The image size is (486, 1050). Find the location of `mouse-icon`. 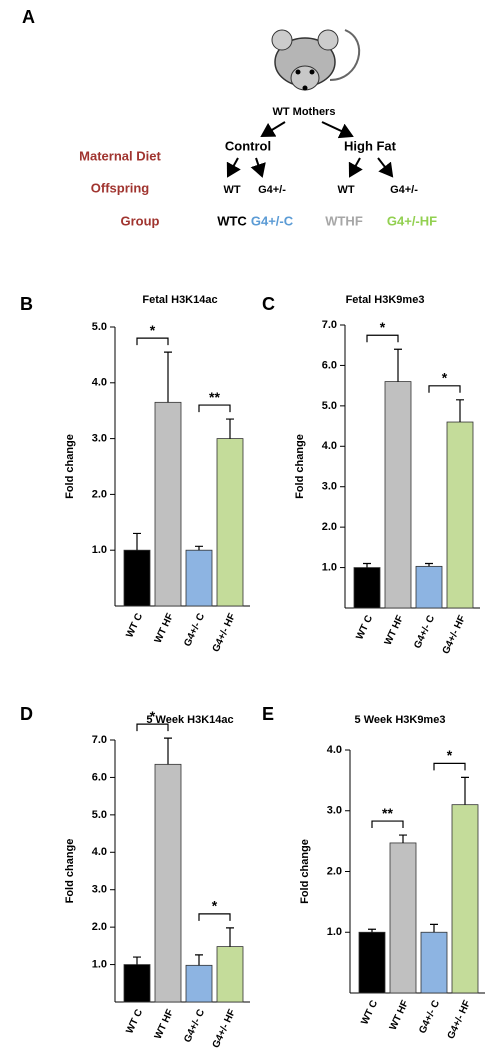

mouse-icon is located at coordinates (316, 60).